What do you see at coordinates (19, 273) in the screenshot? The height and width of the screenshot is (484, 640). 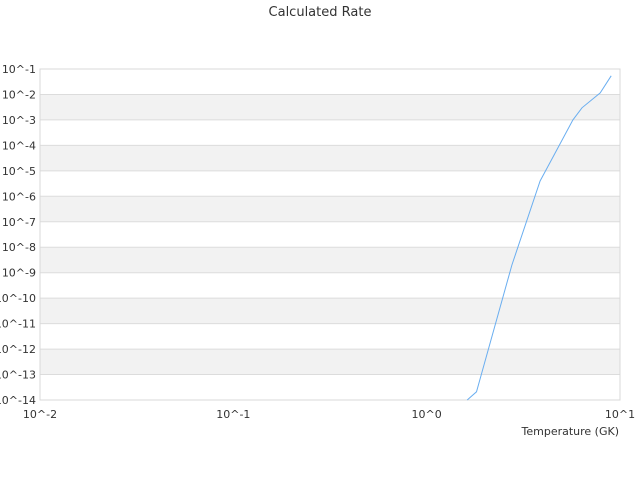 I see `y-tick-label: 10^-9` at bounding box center [19, 273].